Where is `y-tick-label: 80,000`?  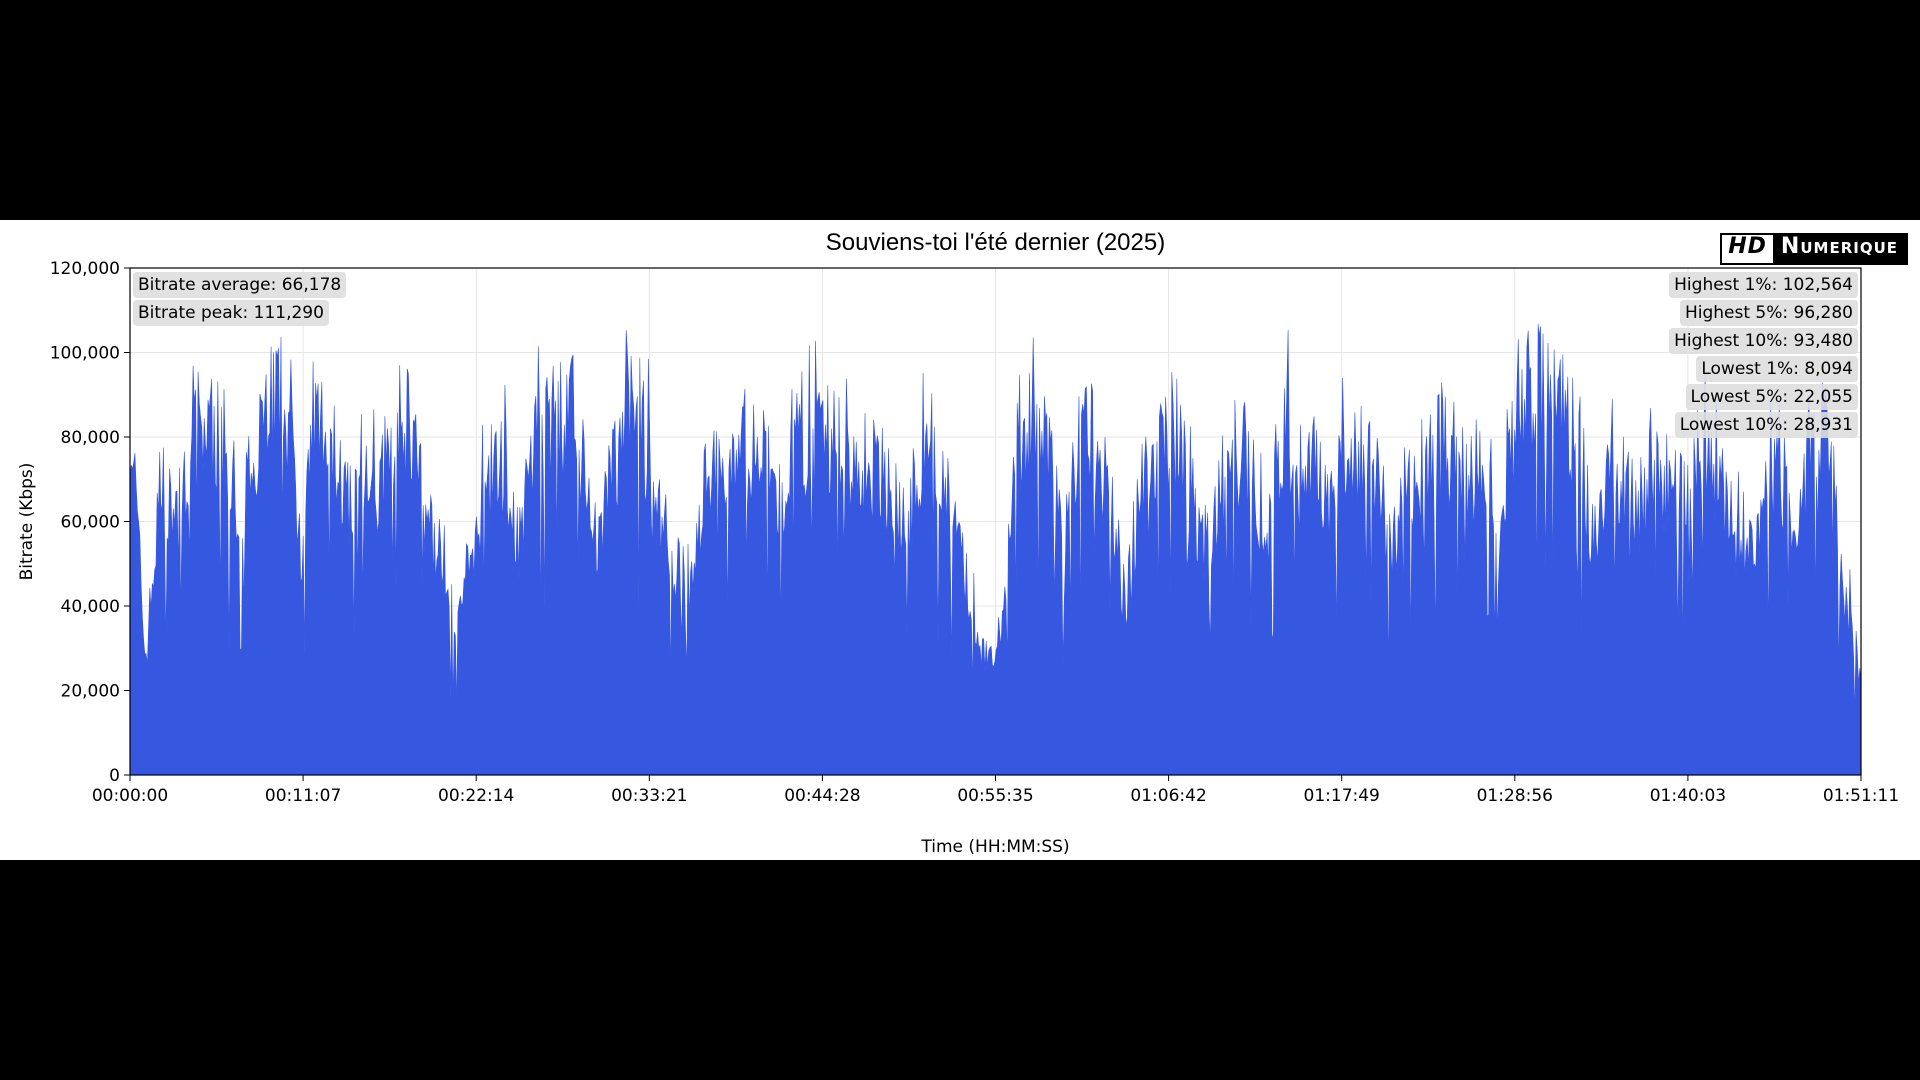 y-tick-label: 80,000 is located at coordinates (90, 438).